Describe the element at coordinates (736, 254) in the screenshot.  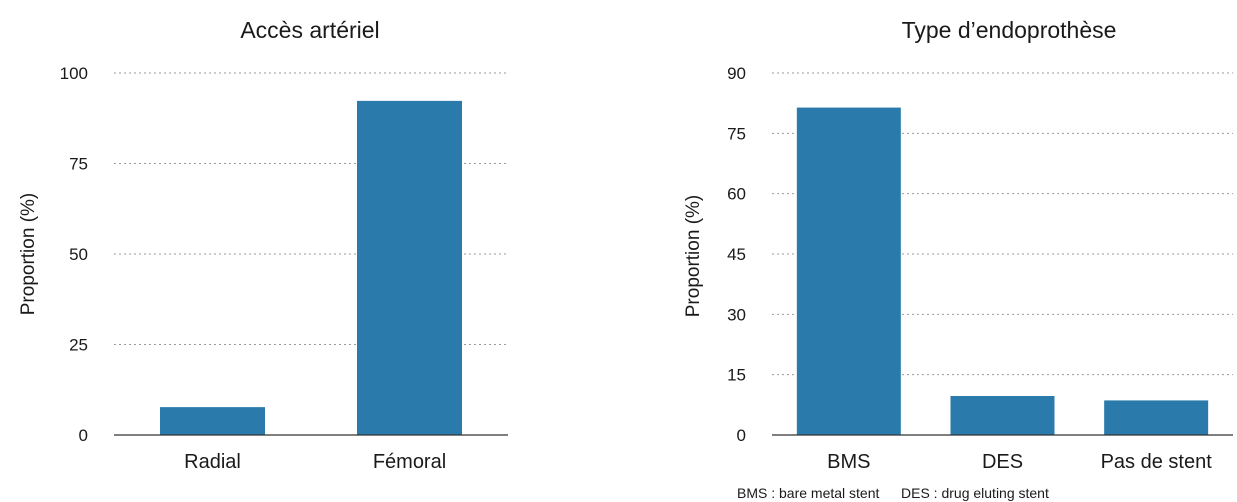
I see `y-tick-label: 45` at that location.